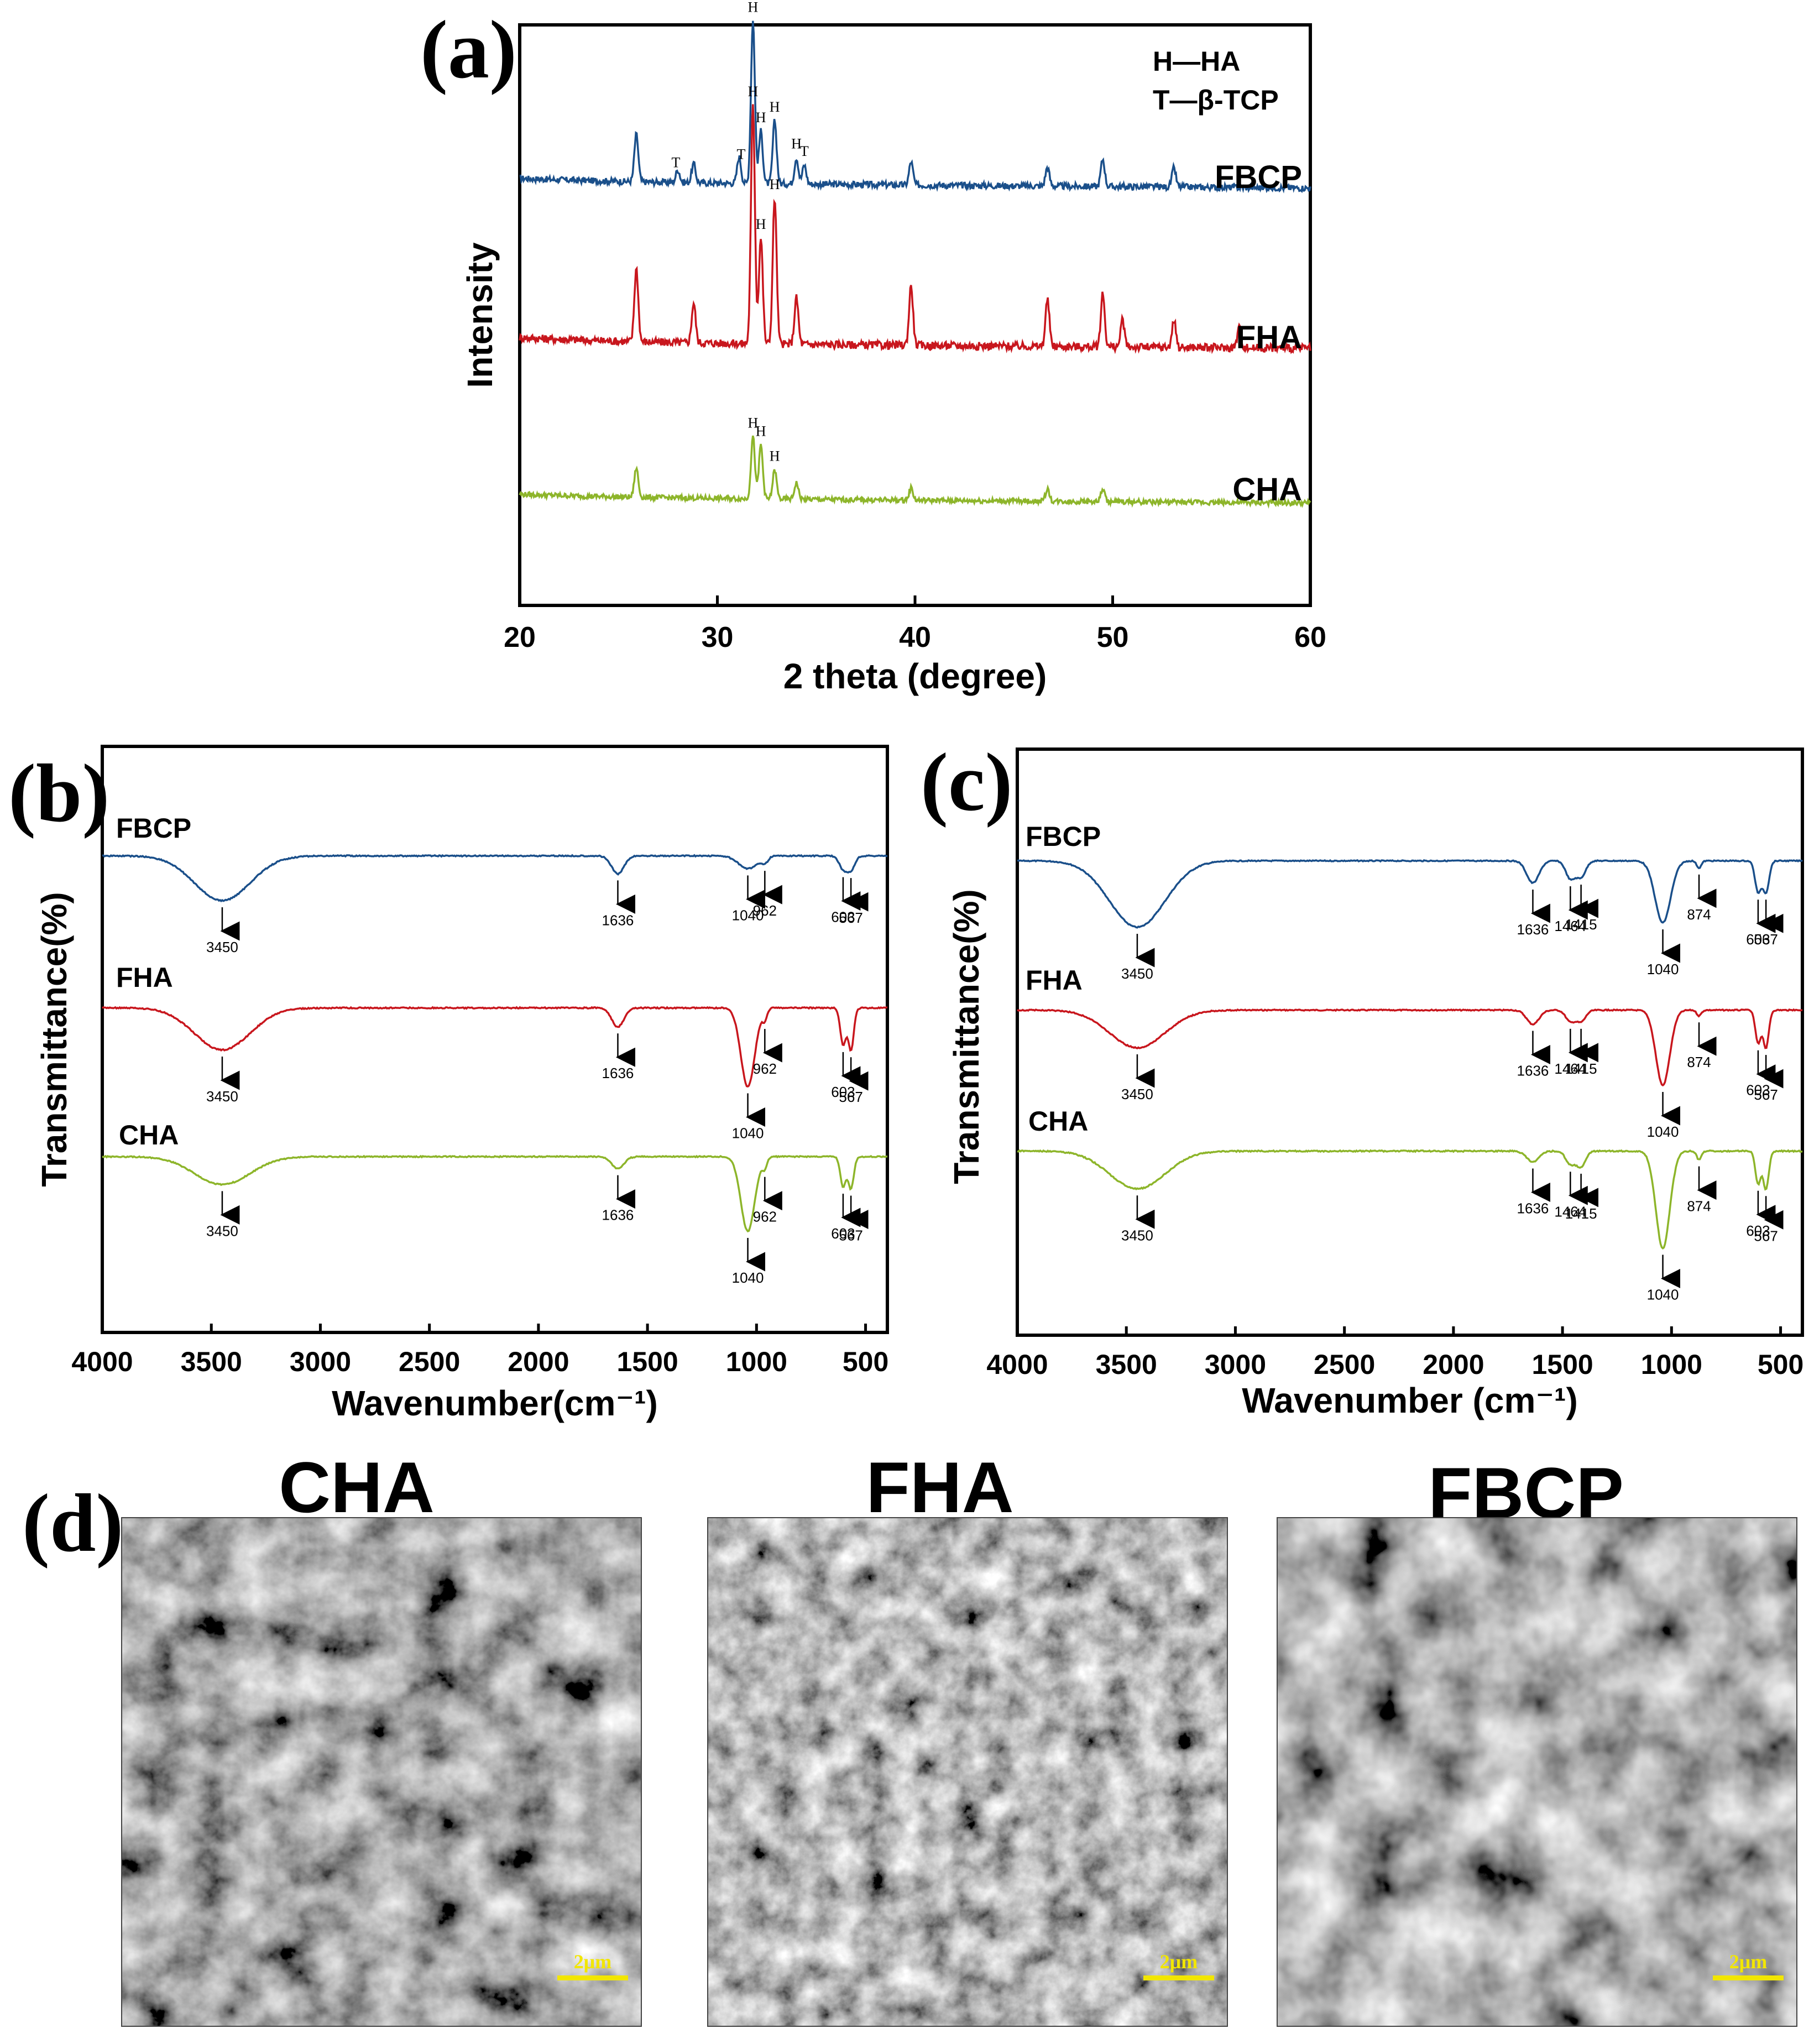 The width and height of the screenshot is (1814, 2044). What do you see at coordinates (73, 1523) in the screenshot?
I see `panel-d-label: (d)` at bounding box center [73, 1523].